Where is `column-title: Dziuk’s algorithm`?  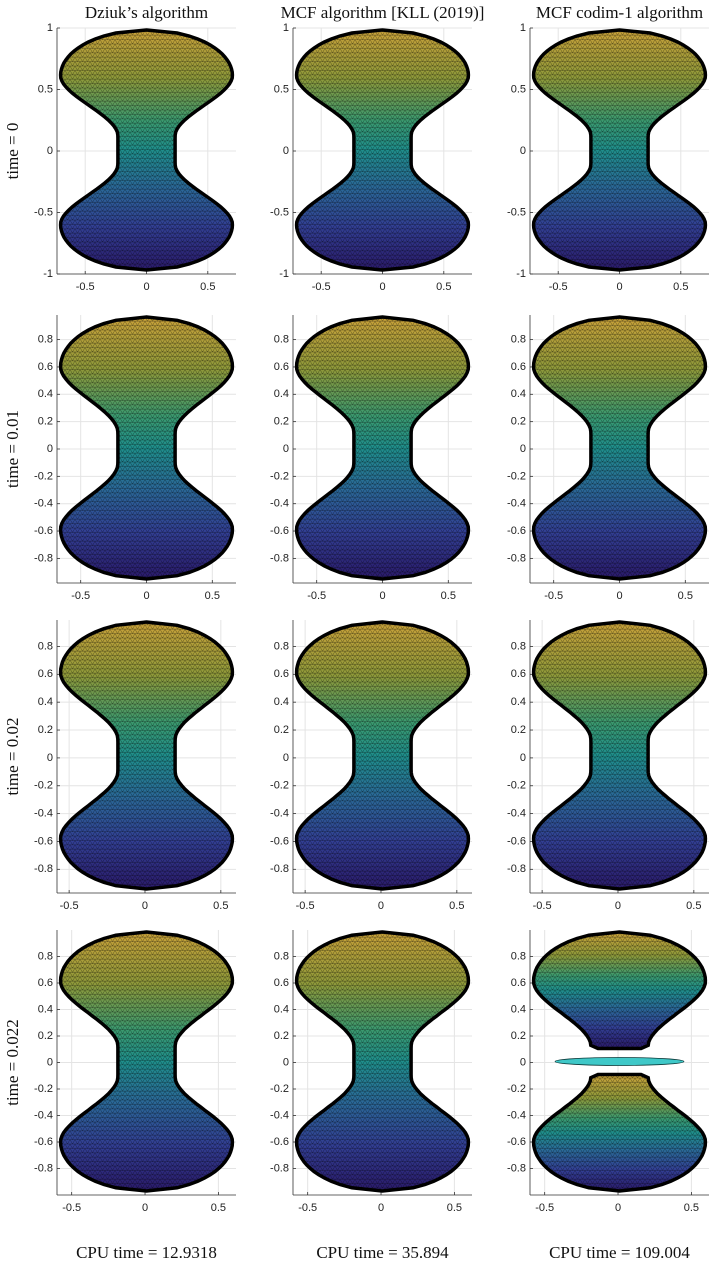 column-title: Dziuk’s algorithm is located at coordinates (146, 12).